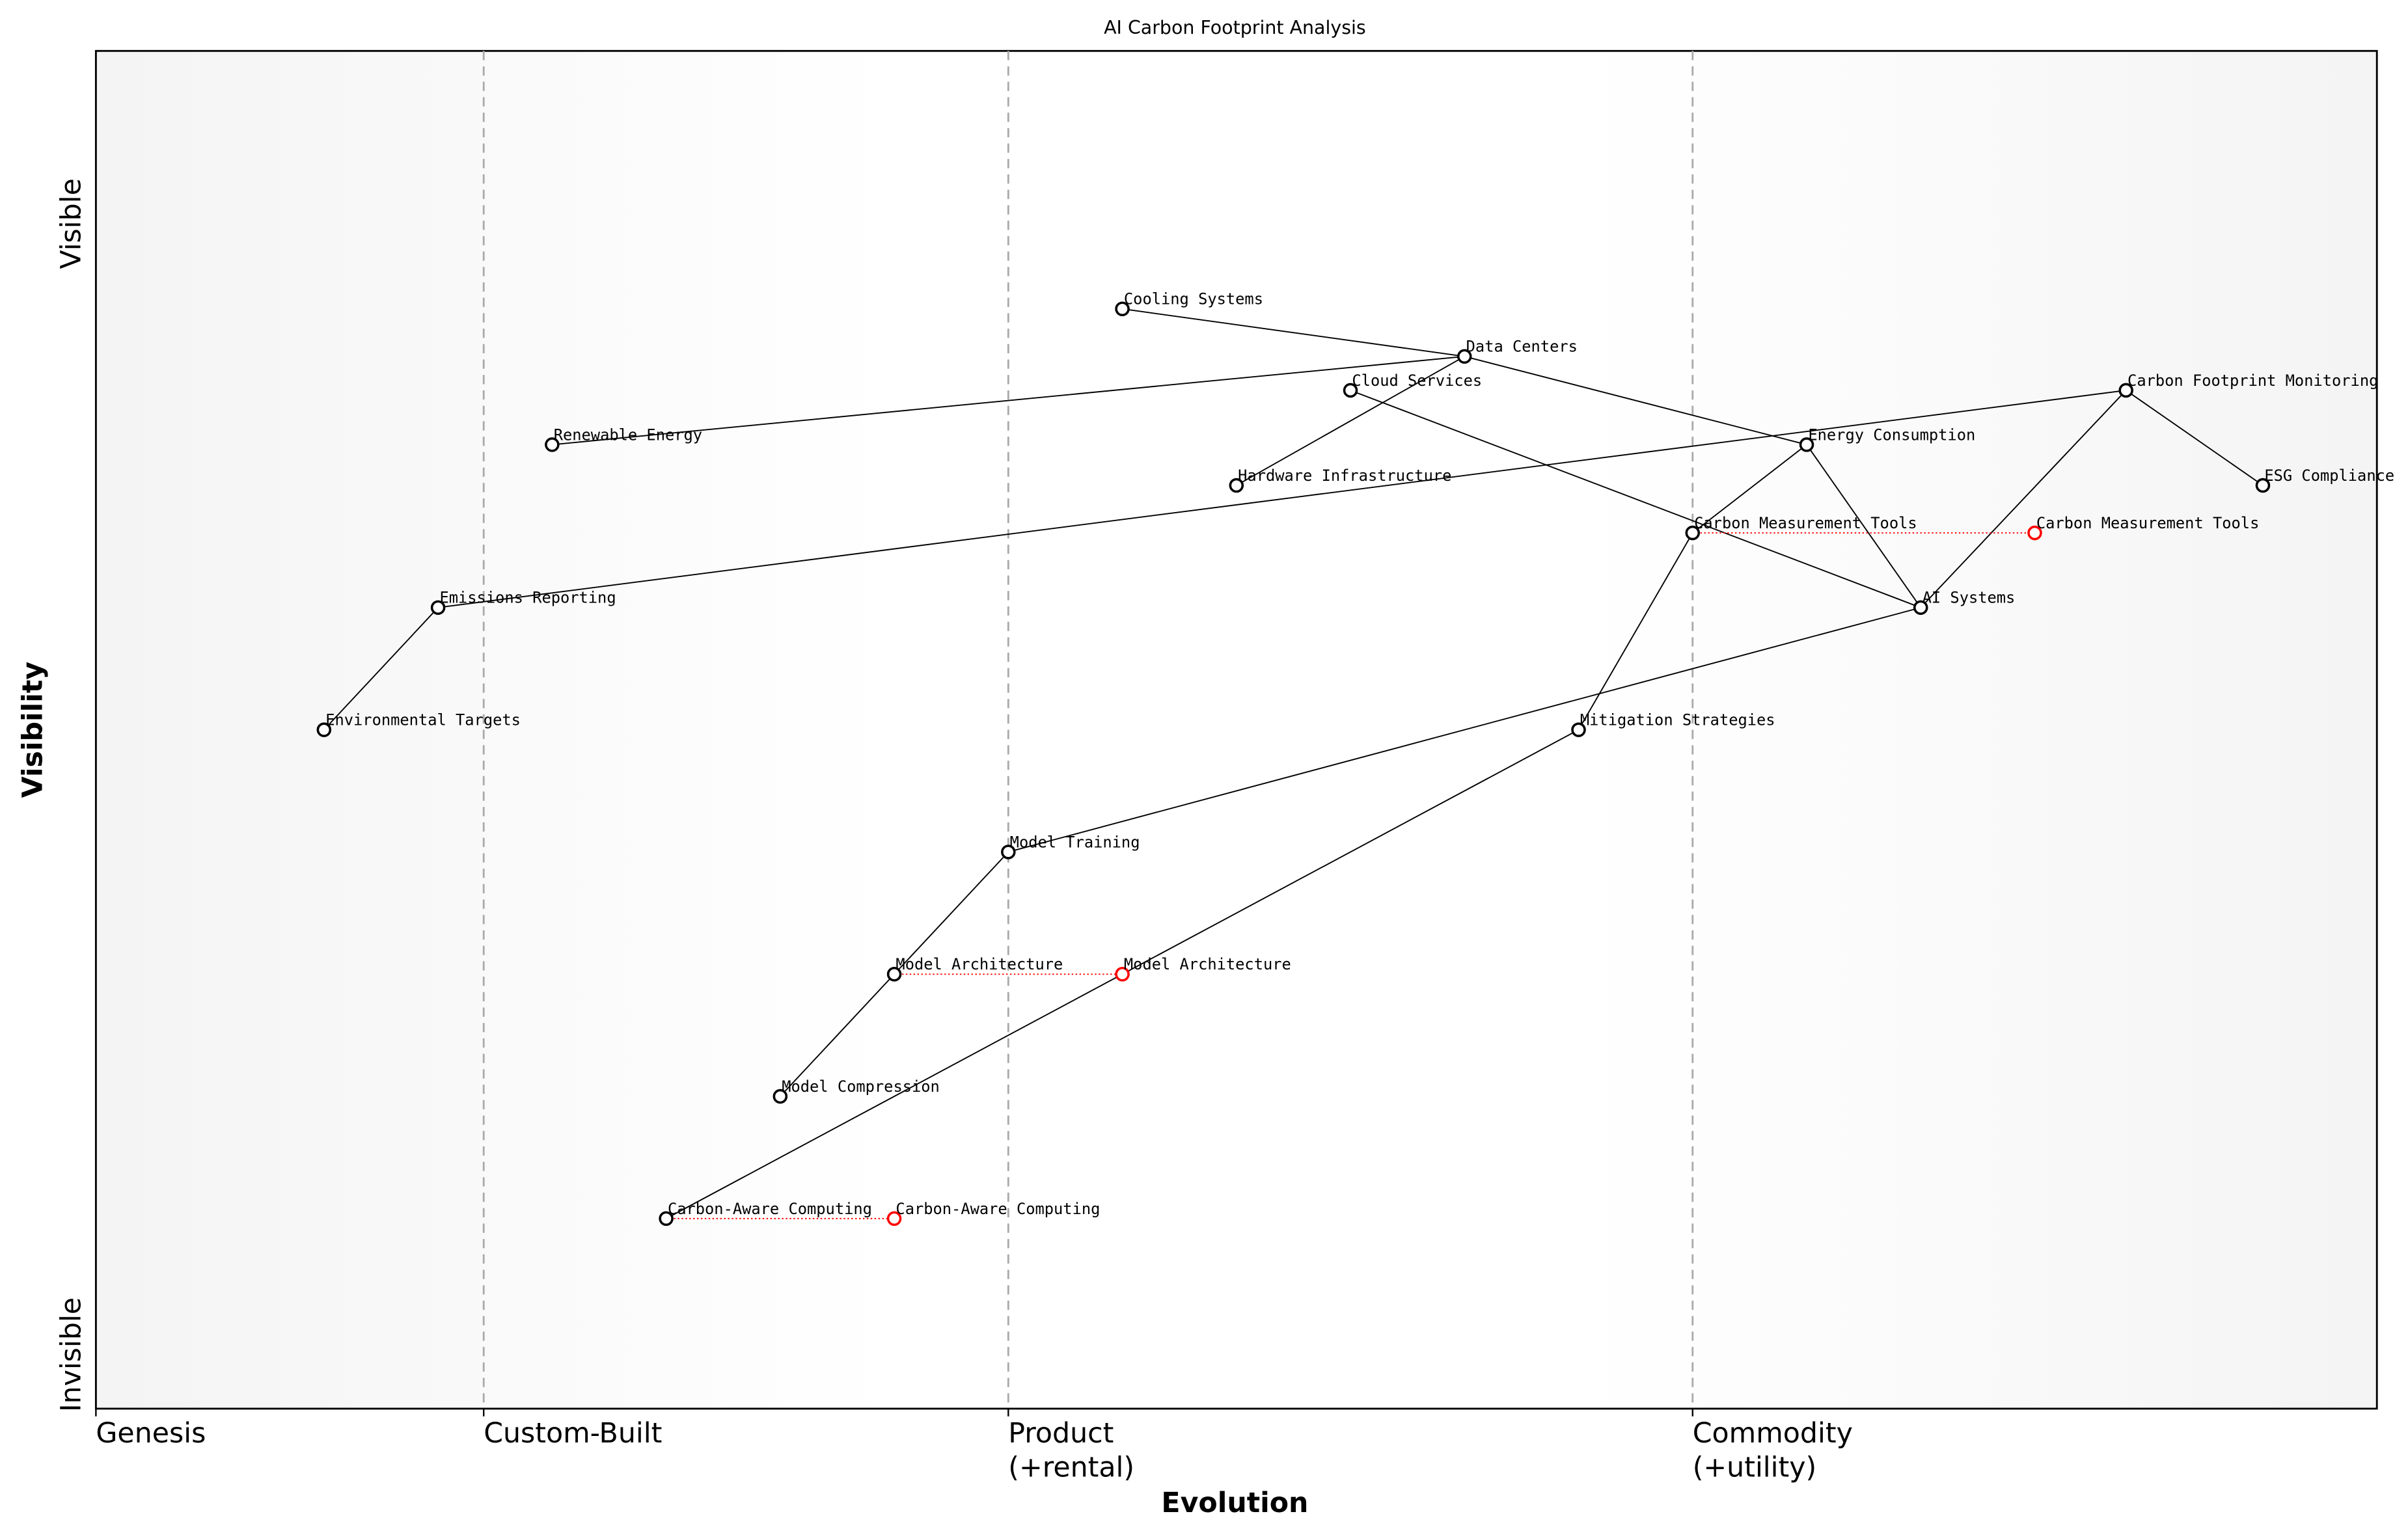 The width and height of the screenshot is (2408, 1529). Describe the element at coordinates (1805, 523) in the screenshot. I see `component-label: Carbon Measurement Tools` at that location.